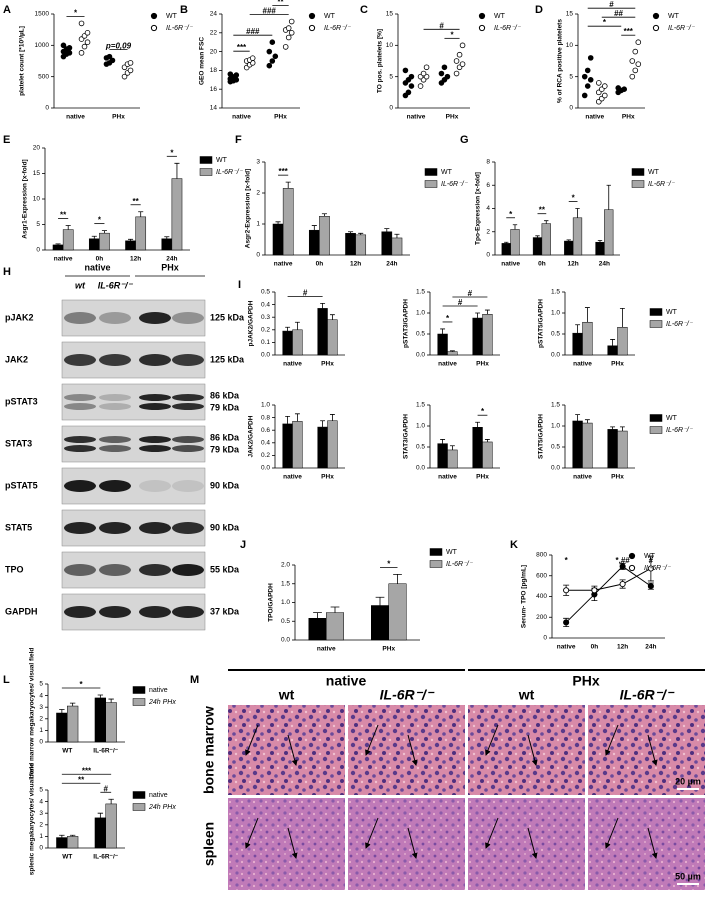  Describe the element at coordinates (346, 681) in the screenshot. I see `histology-group-label: native` at that location.